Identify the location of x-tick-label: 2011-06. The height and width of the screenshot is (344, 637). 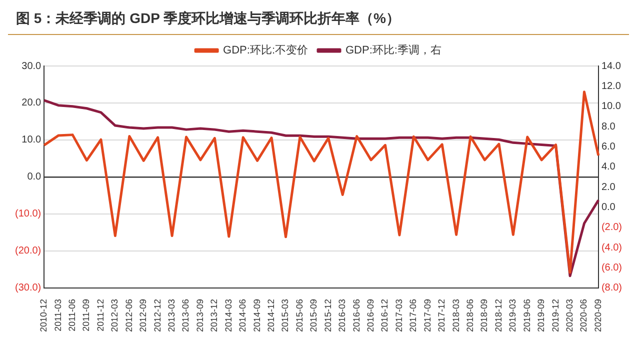
(72, 315).